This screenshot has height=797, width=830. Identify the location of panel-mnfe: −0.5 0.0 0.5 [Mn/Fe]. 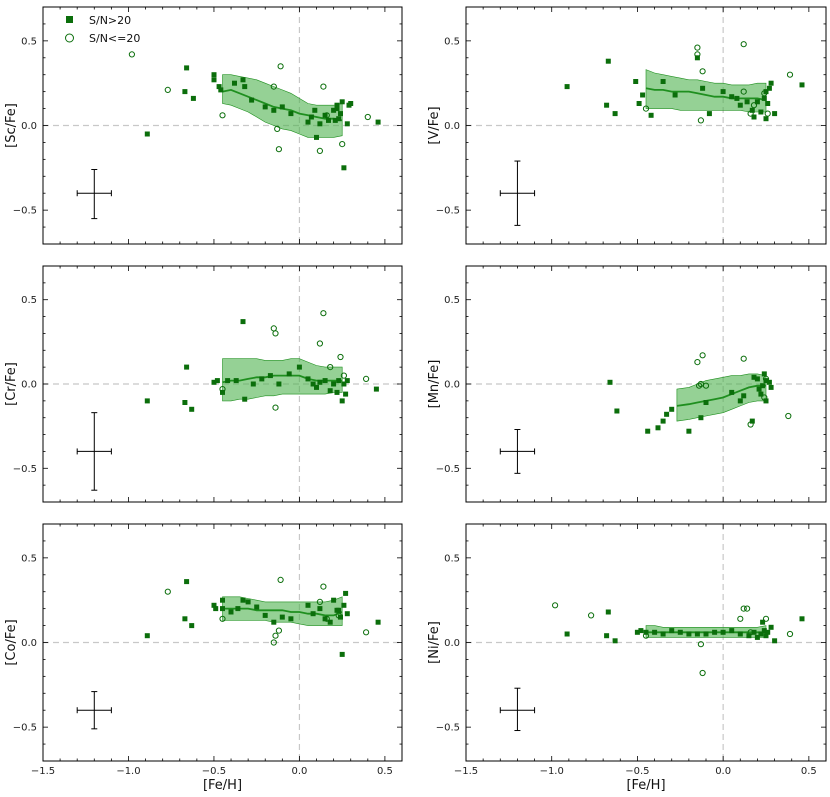
(627, 384).